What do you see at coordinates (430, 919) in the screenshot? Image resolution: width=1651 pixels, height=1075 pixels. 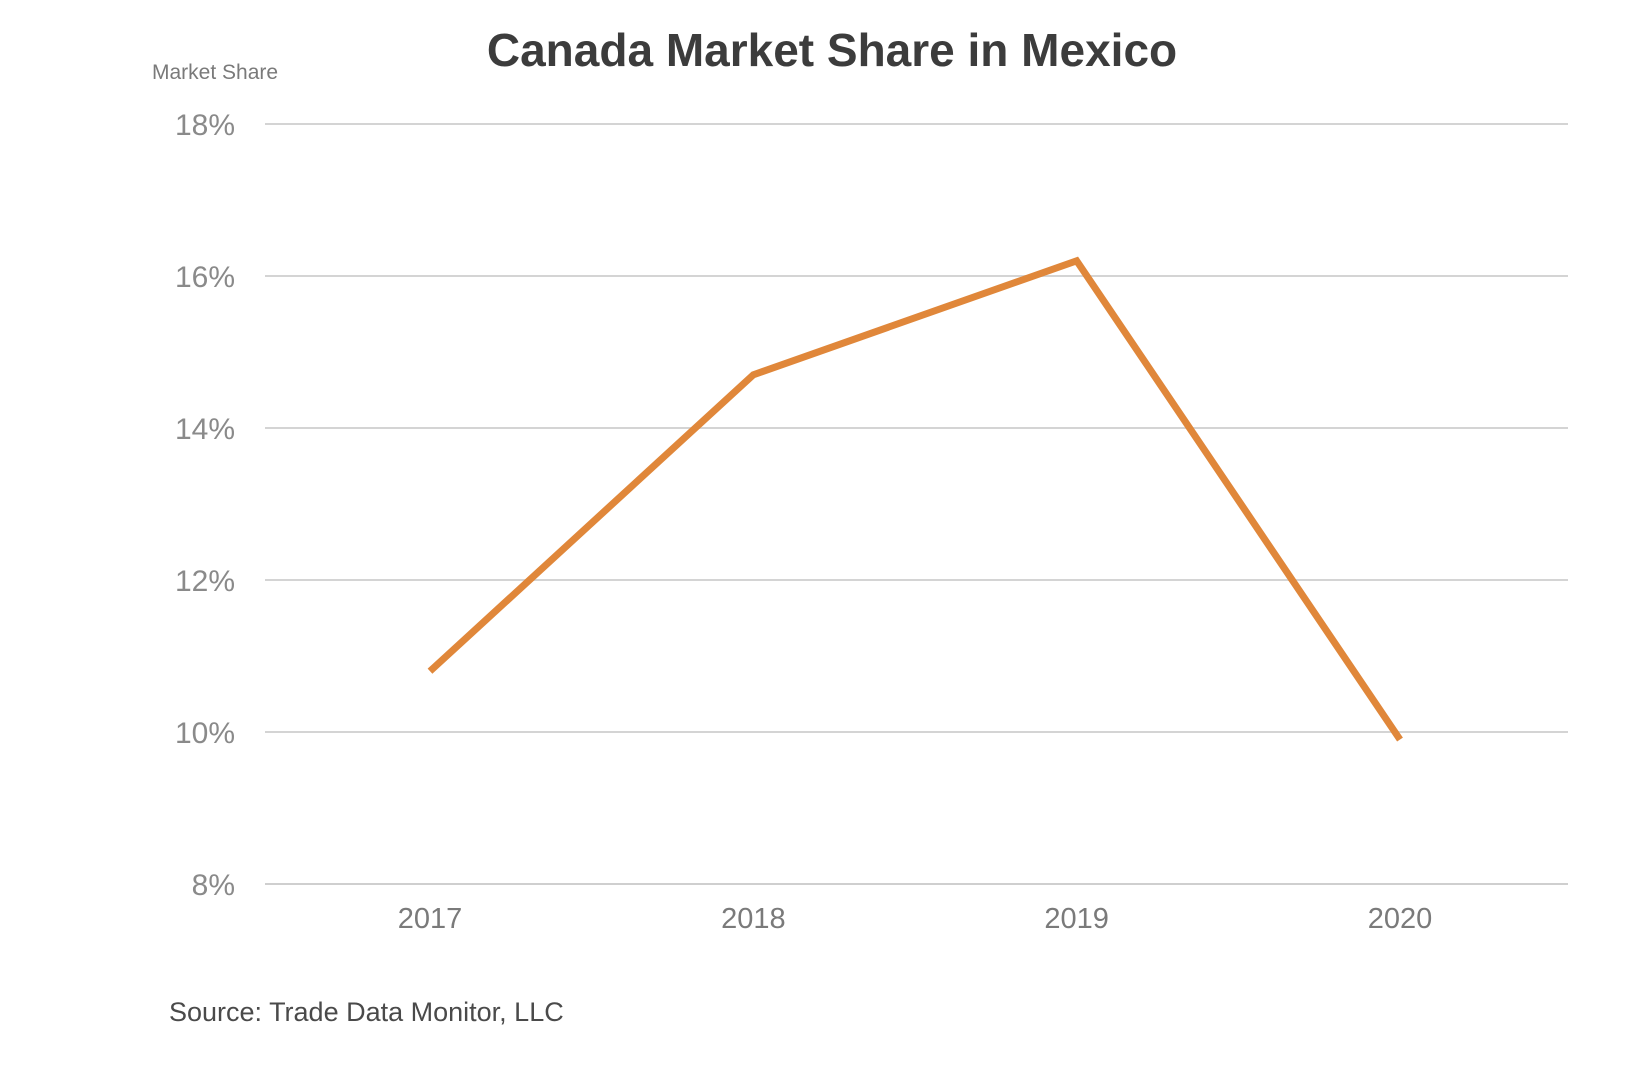 I see `x-tick-label: 2017` at bounding box center [430, 919].